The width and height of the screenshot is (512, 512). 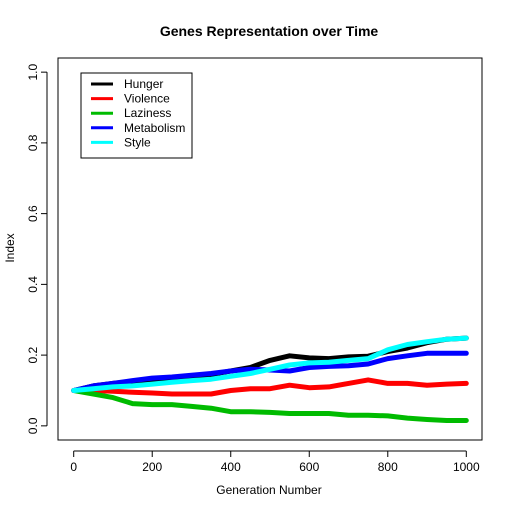 I want to click on plot-area, so click(x=270, y=379).